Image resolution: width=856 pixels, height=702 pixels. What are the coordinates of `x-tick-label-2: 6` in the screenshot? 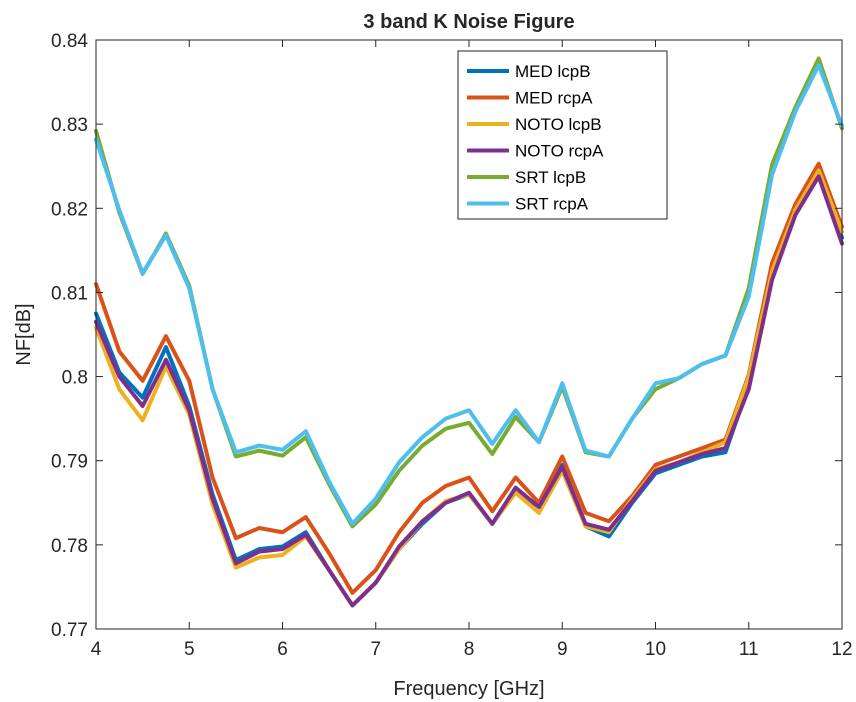 It's located at (282, 649).